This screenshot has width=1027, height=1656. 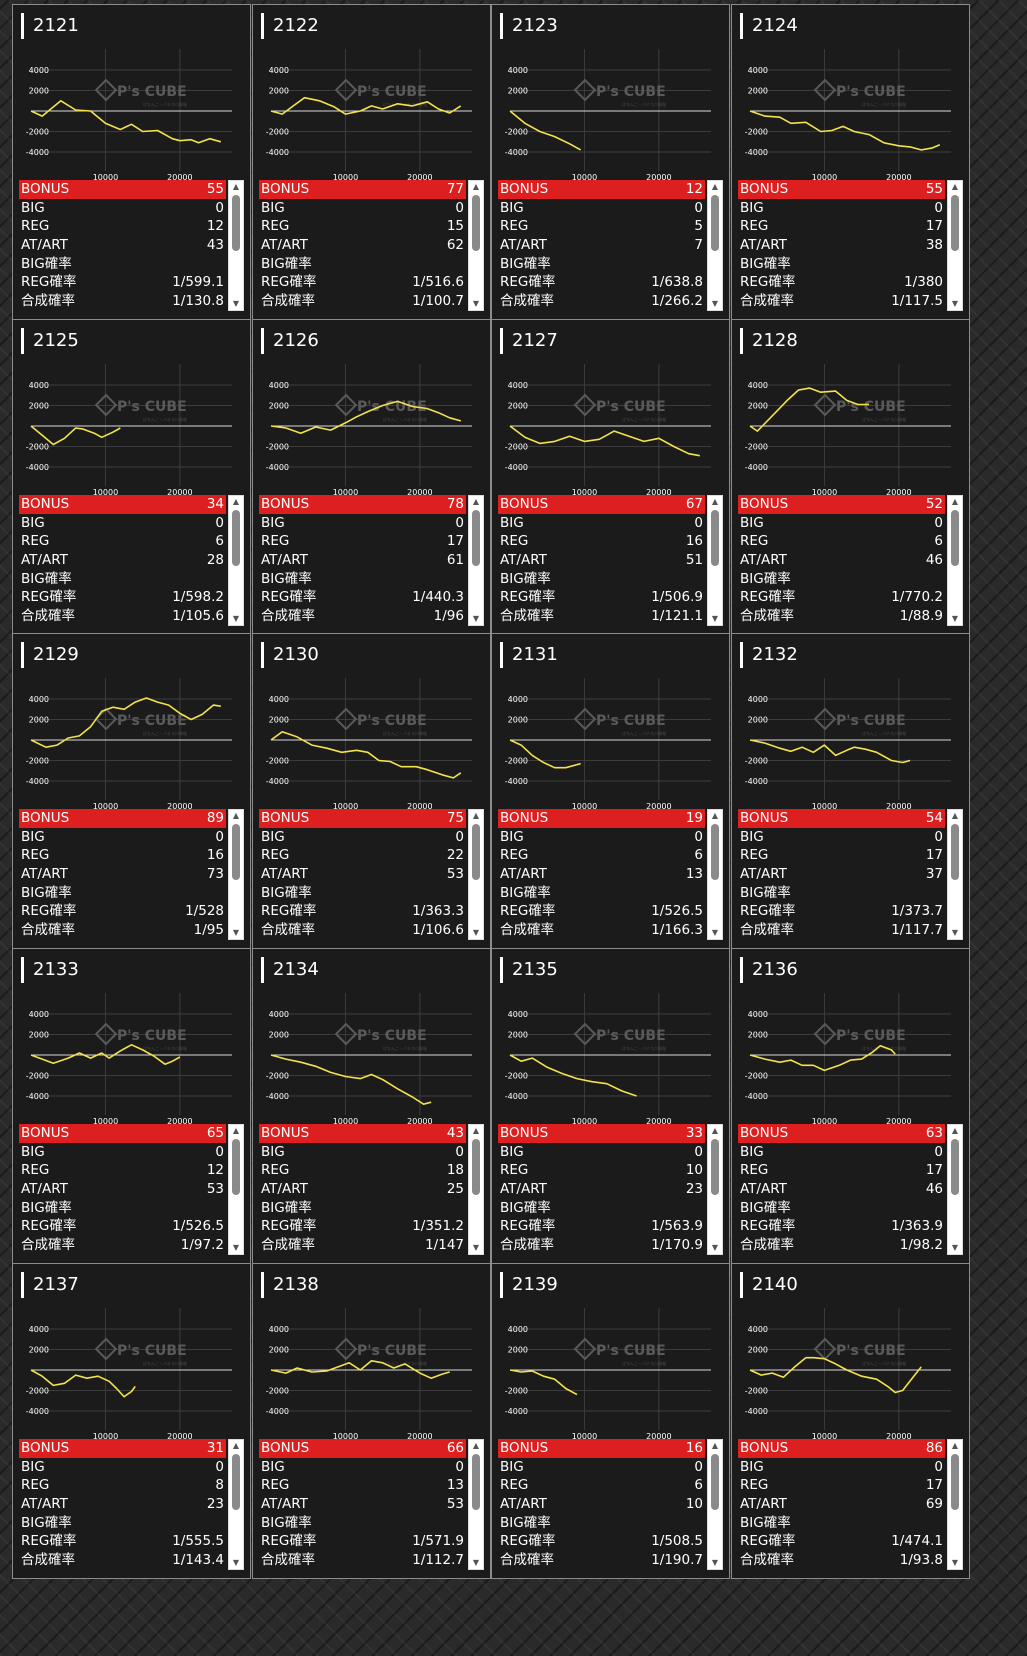 I want to click on machine-number: 2136, so click(x=769, y=970).